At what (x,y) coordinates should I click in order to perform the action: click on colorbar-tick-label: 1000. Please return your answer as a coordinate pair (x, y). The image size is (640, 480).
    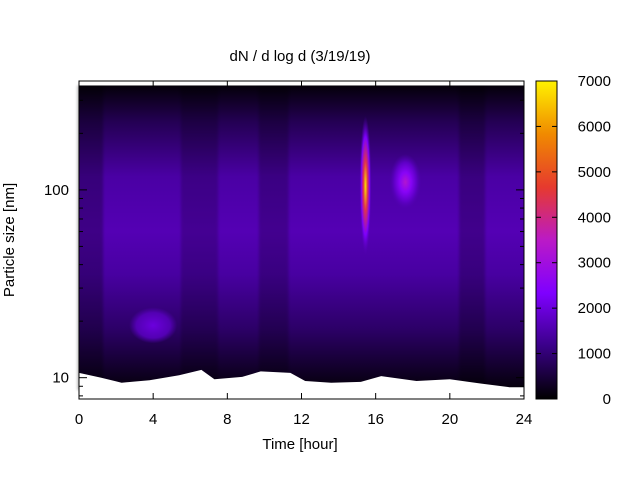
    Looking at the image, I should click on (594, 354).